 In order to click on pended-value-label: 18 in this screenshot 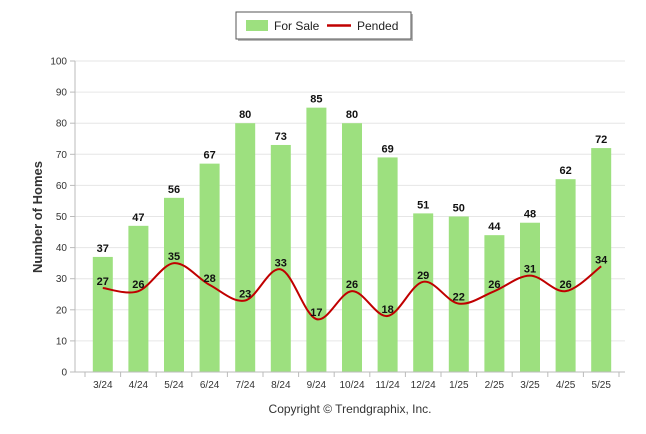, I will do `click(387, 310)`.